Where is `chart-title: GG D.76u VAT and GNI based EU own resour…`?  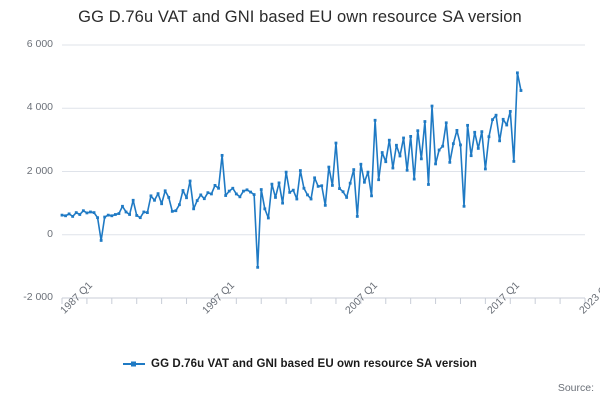 chart-title: GG D.76u VAT and GNI based EU own resour… is located at coordinates (300, 17).